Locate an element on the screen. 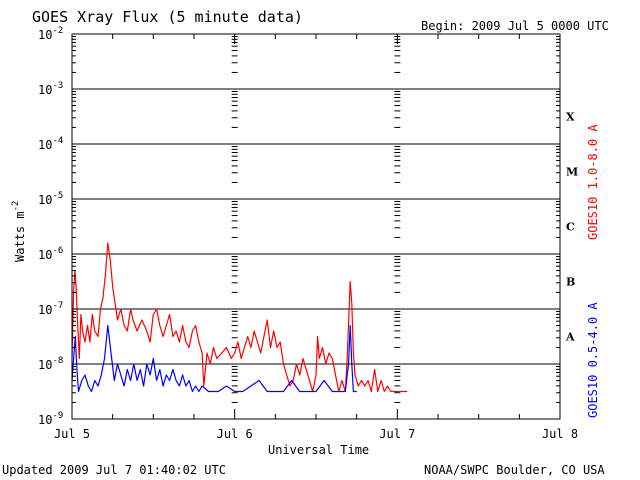 The width and height of the screenshot is (640, 480). x-tick-label: Jul 5 is located at coordinates (72, 434).